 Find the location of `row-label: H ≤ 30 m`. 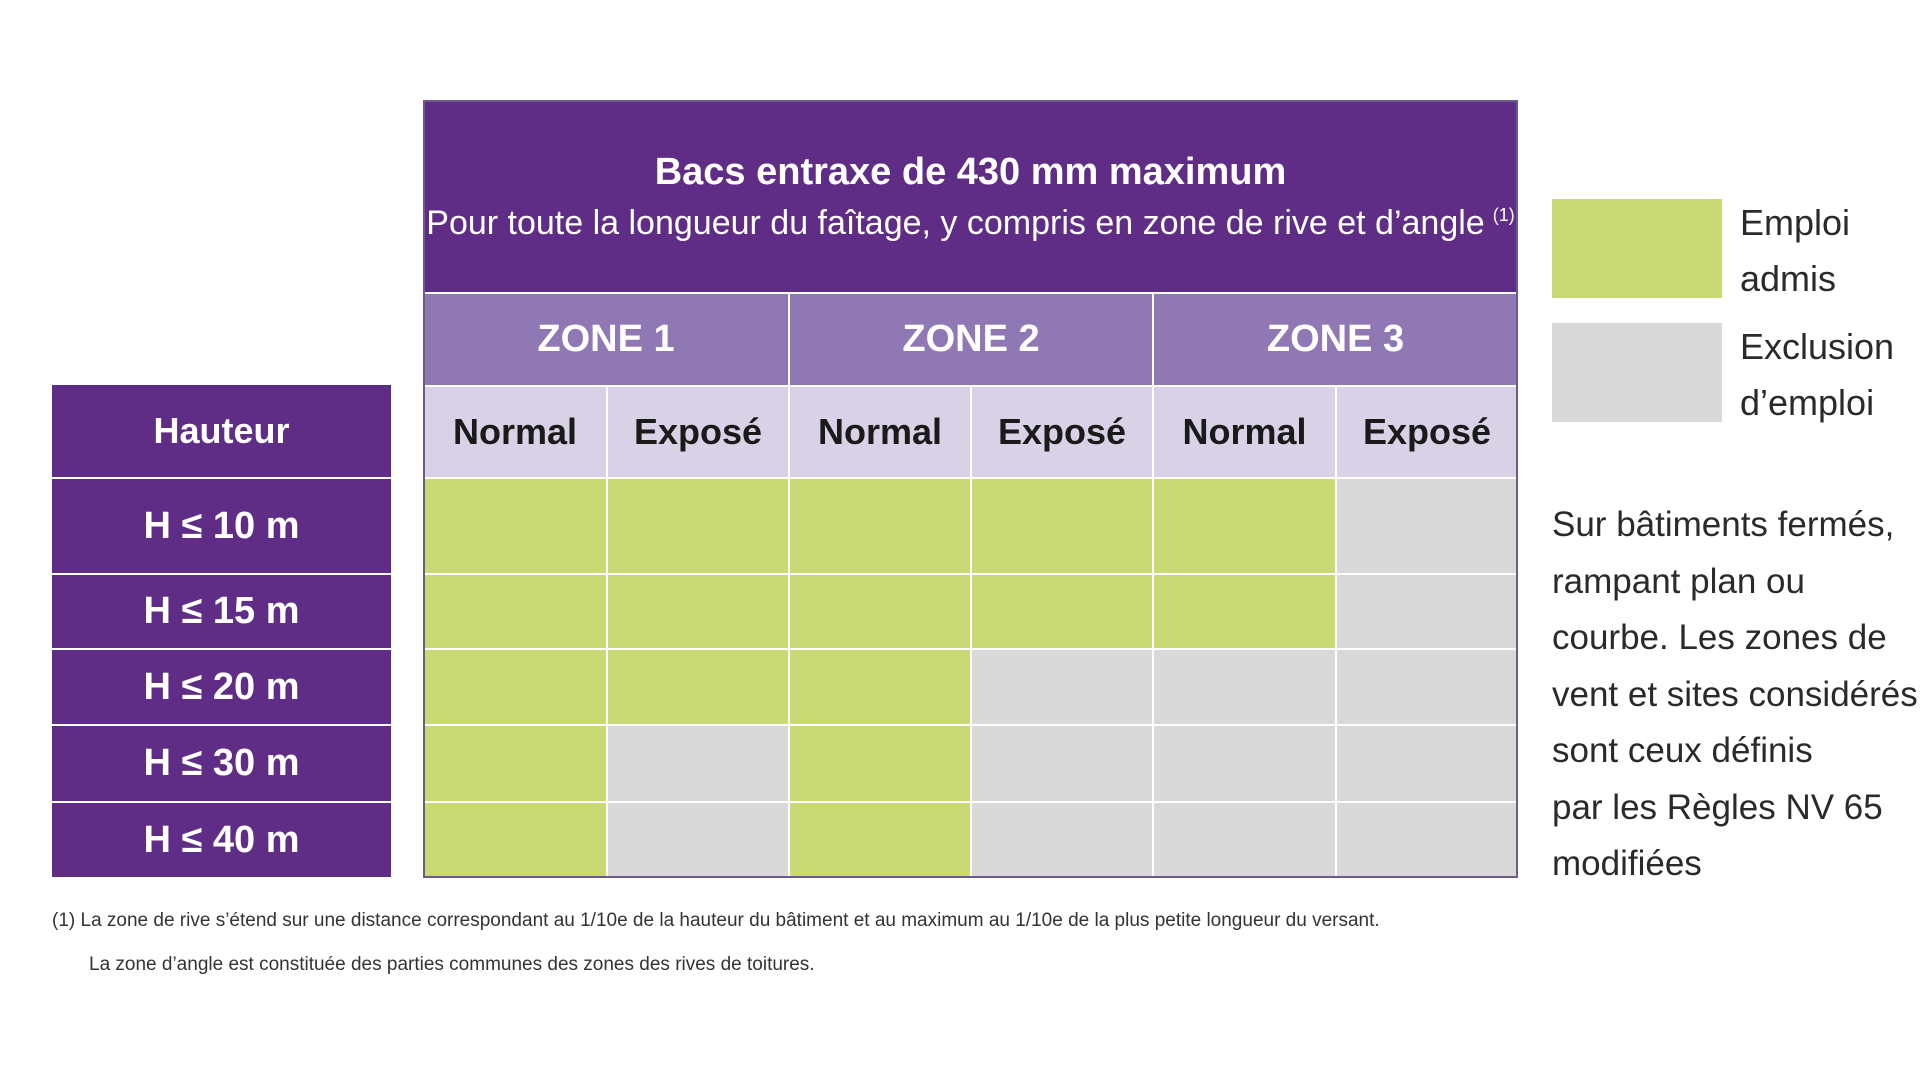

row-label: H ≤ 30 m is located at coordinates (221, 762).